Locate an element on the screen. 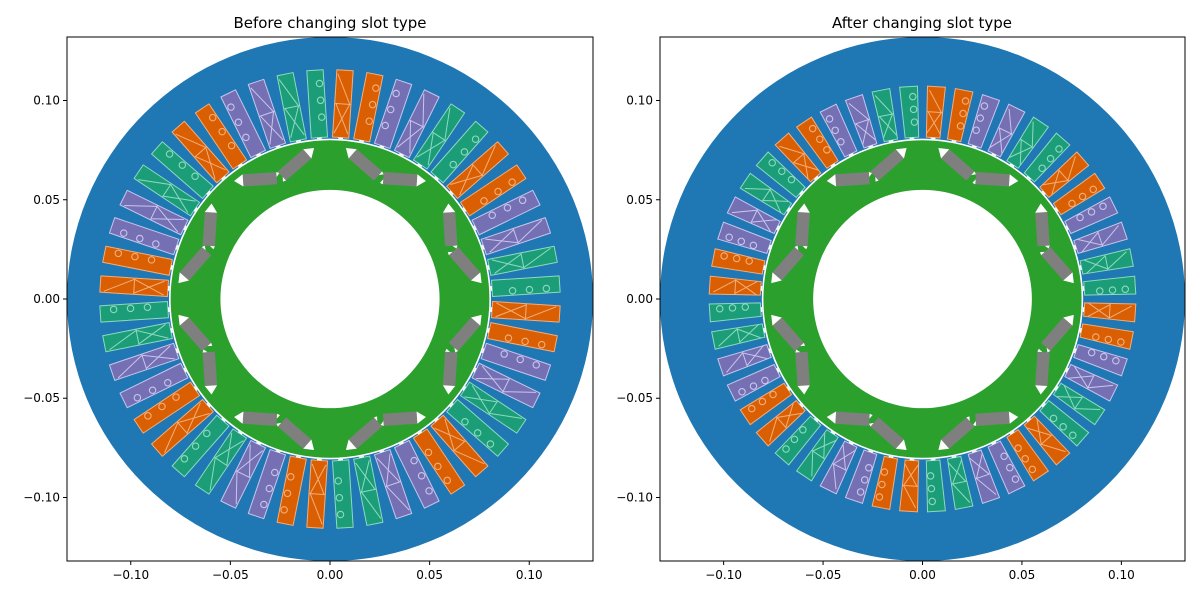 This screenshot has width=1200, height=604. x-tick-label: 0.05 is located at coordinates (1022, 575).